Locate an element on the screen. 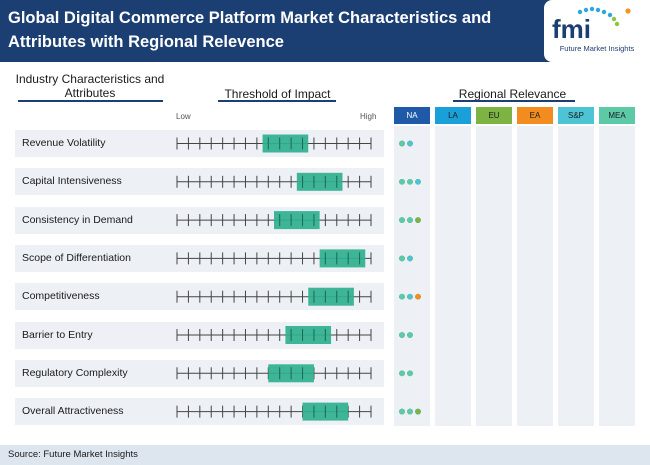 Image resolution: width=650 pixels, height=465 pixels. region-column-sp is located at coordinates (576, 276).